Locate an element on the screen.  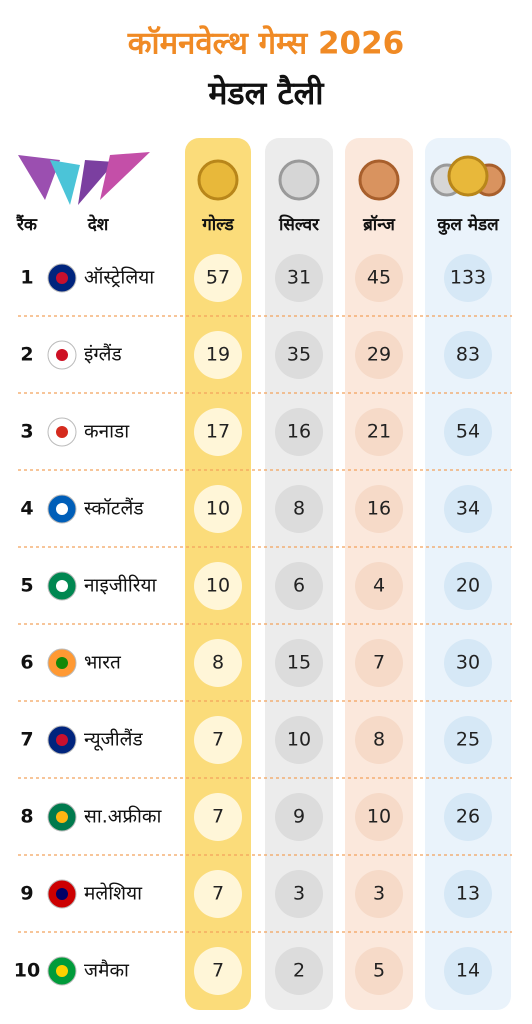
medal-count: 83 is located at coordinates (468, 355).